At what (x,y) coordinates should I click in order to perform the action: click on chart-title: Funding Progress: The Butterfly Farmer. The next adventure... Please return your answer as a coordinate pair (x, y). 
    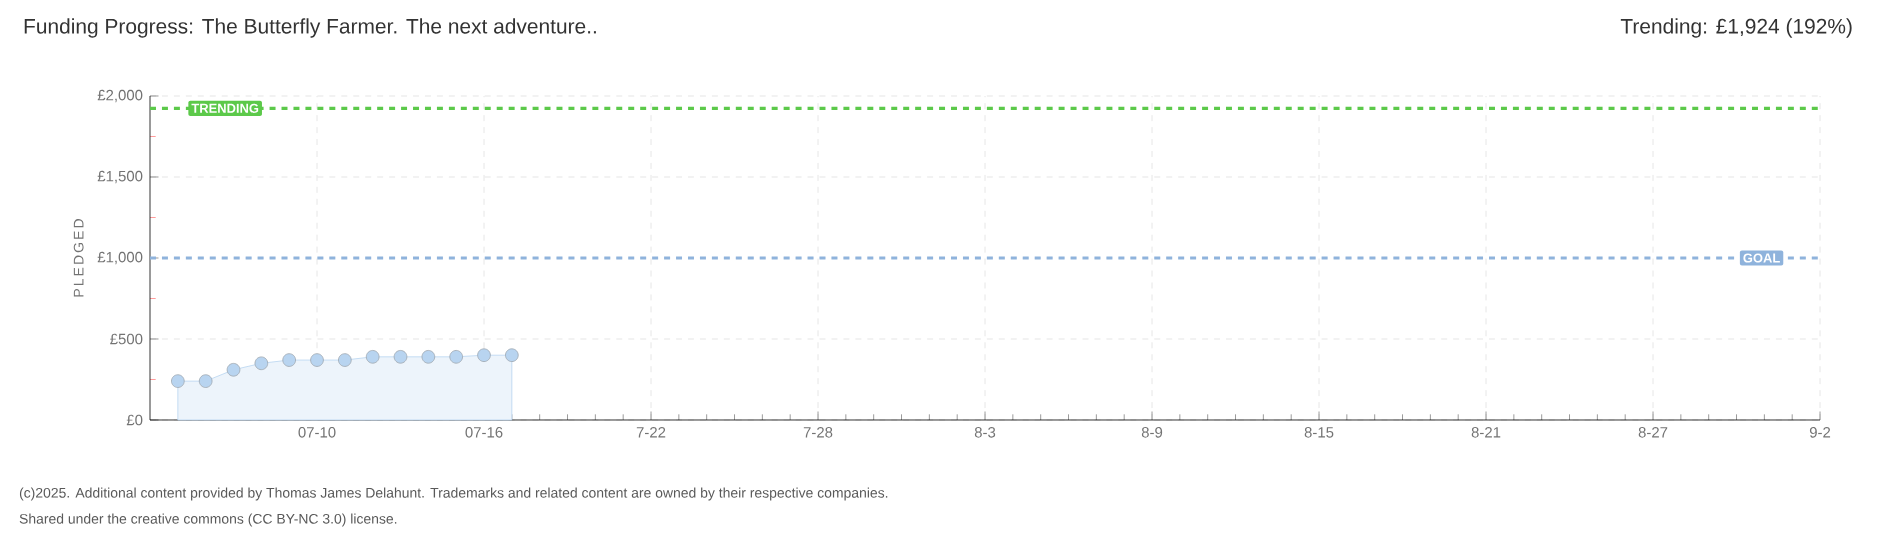
    Looking at the image, I should click on (310, 28).